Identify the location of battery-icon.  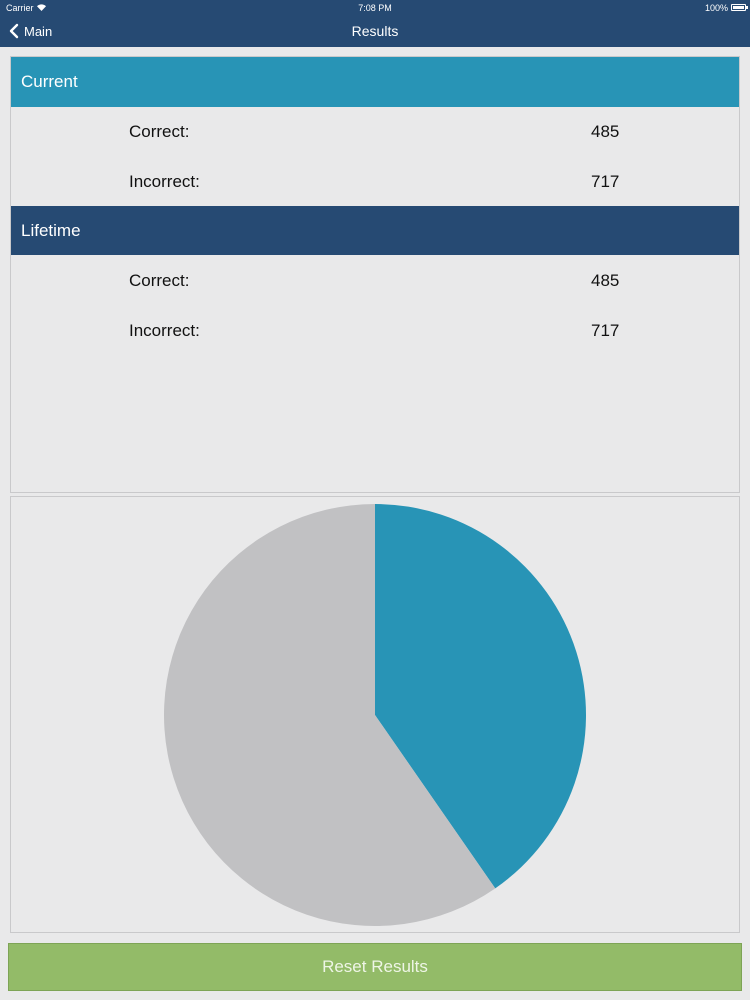
(738, 7).